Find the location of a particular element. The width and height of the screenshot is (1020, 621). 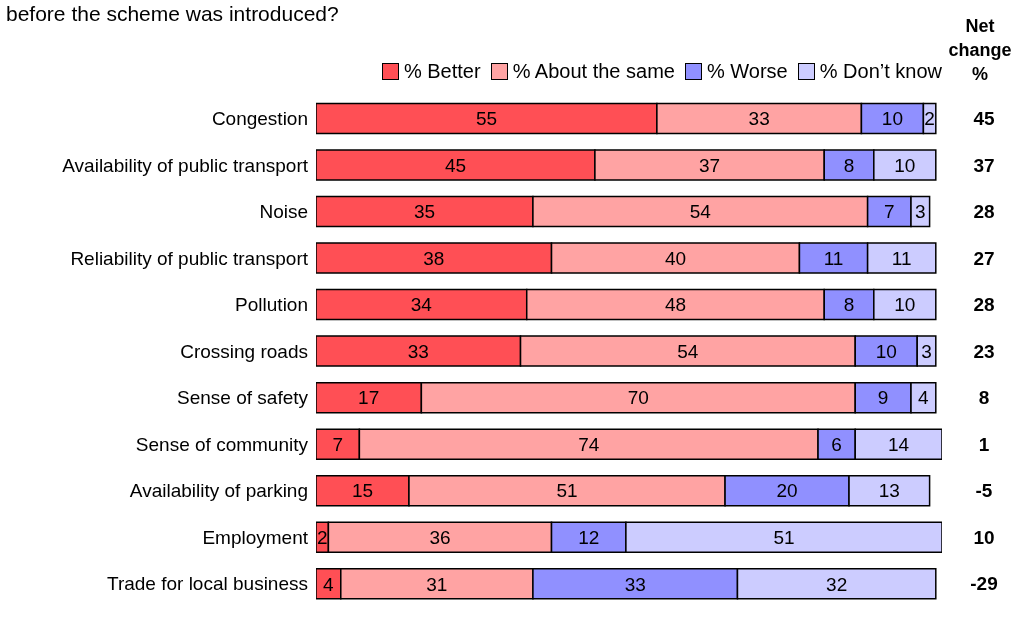

data-label: 15 is located at coordinates (362, 491).